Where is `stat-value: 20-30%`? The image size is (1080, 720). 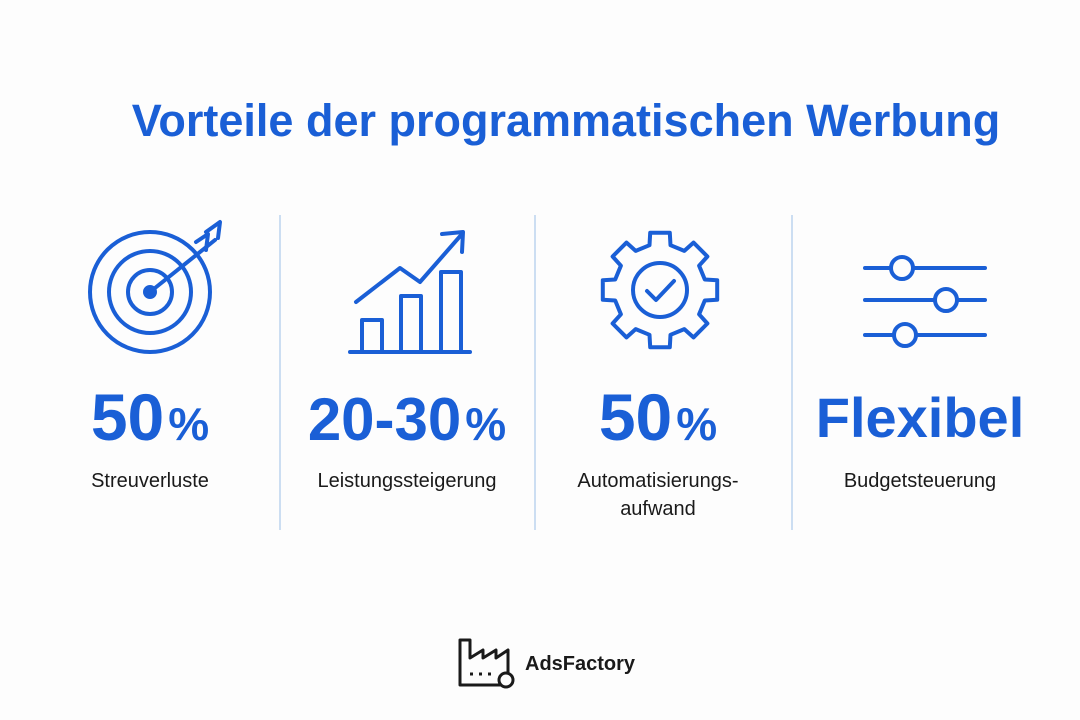
stat-value: 20-30% is located at coordinates (407, 419).